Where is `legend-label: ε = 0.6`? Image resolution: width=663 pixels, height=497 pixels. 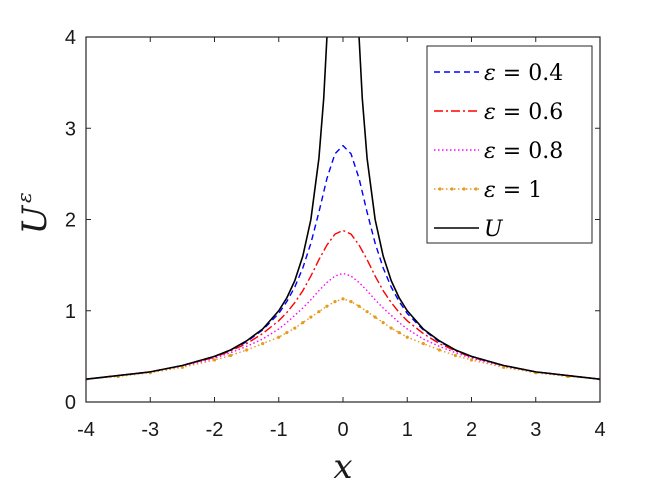
legend-label: ε = 0.6 is located at coordinates (523, 112).